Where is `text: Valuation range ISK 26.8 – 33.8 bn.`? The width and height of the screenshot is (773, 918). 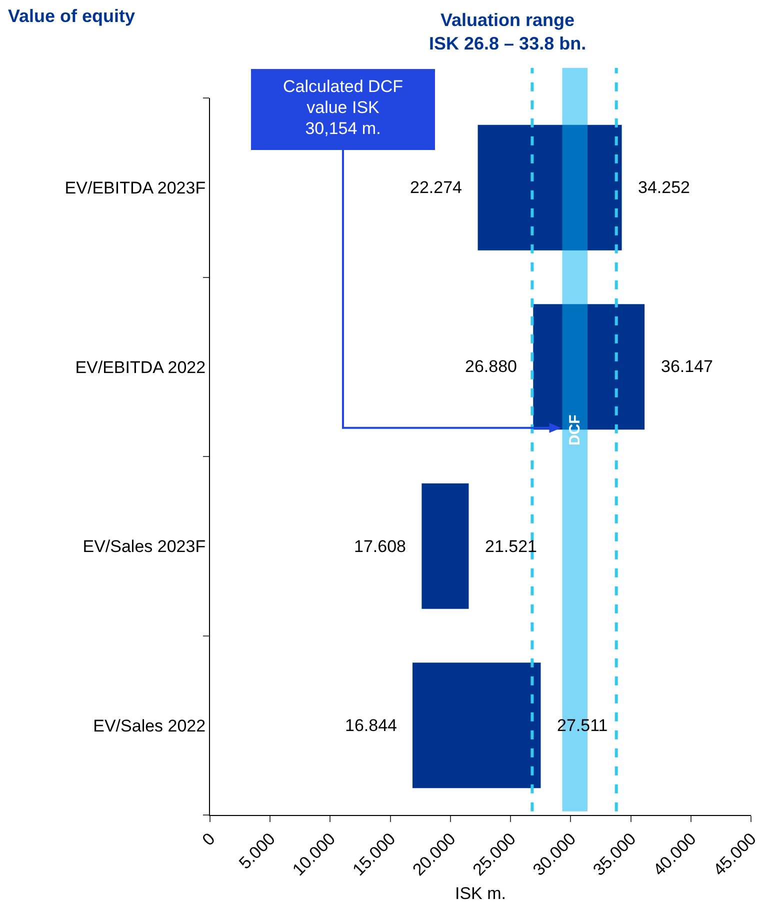
text: Valuation range ISK 26.8 – 33.8 bn. is located at coordinates (507, 32).